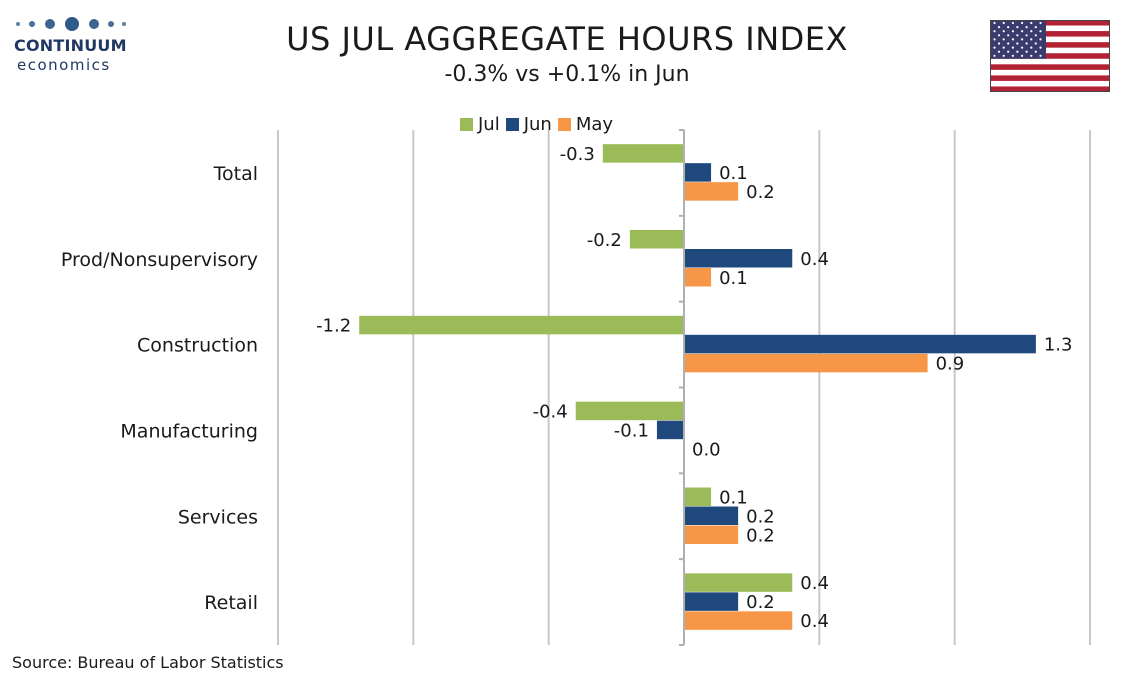  What do you see at coordinates (1058, 345) in the screenshot?
I see `data-label: 1.3` at bounding box center [1058, 345].